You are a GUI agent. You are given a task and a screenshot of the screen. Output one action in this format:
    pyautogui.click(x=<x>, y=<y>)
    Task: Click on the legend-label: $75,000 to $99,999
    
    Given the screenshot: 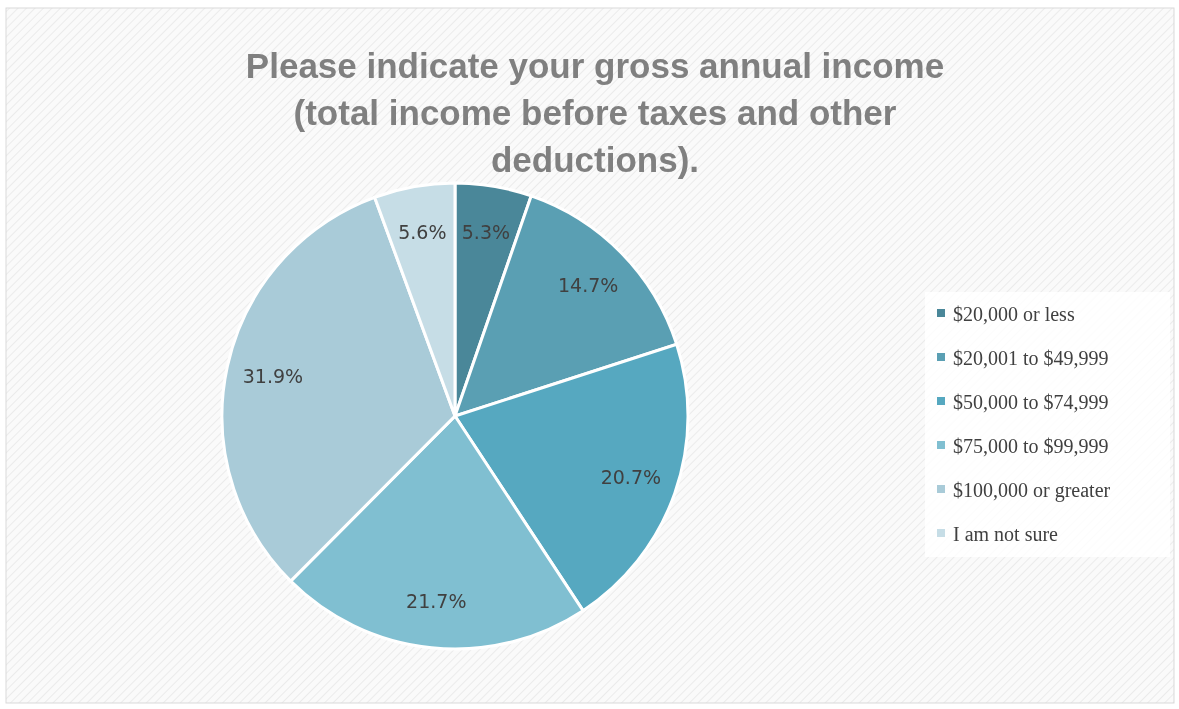 What is the action you would take?
    pyautogui.click(x=1031, y=446)
    